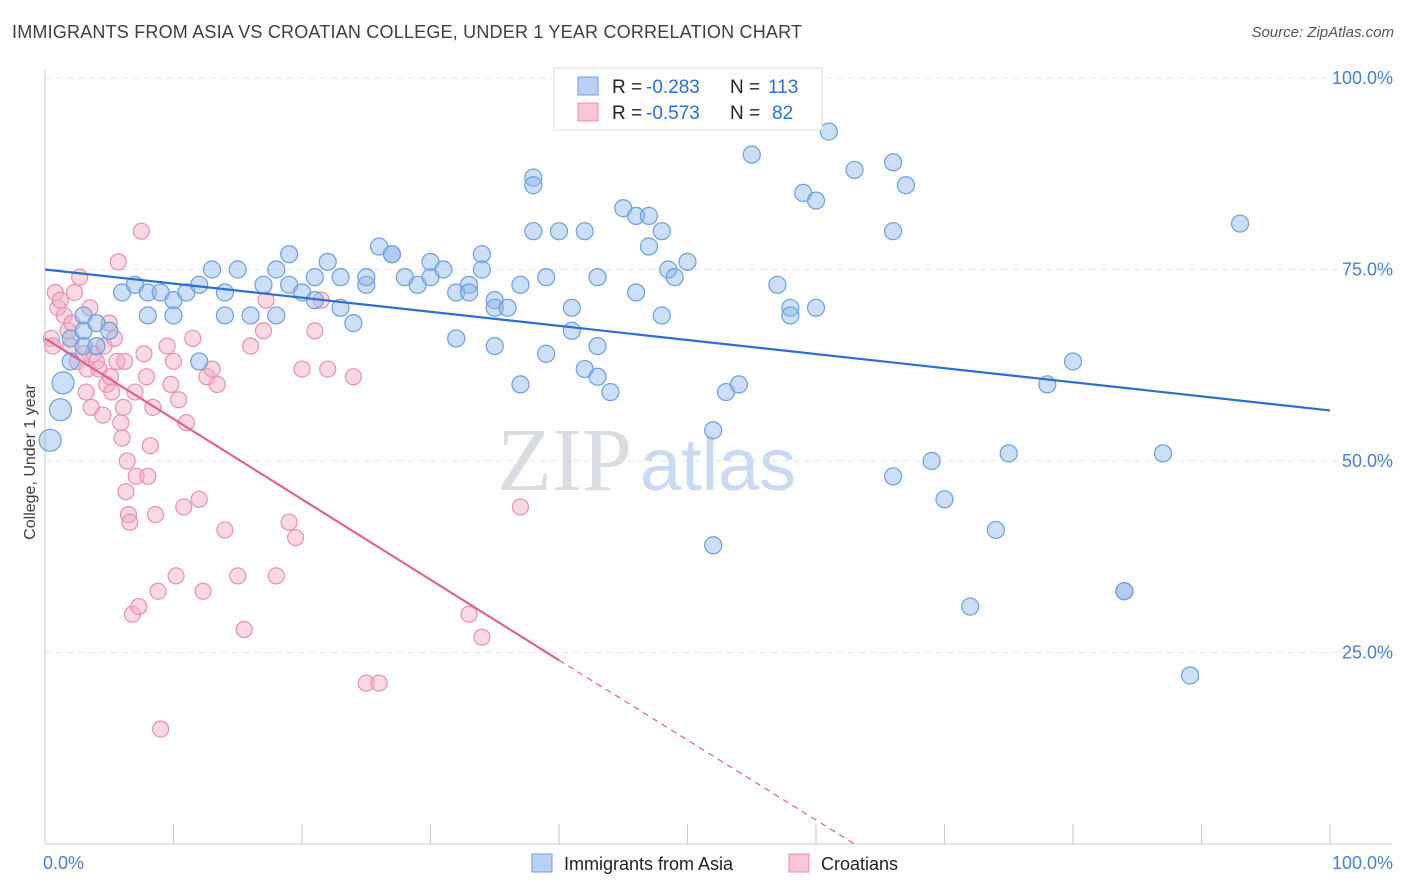  Describe the element at coordinates (1362, 78) in the screenshot. I see `y-tick-label: 100.0%` at that location.